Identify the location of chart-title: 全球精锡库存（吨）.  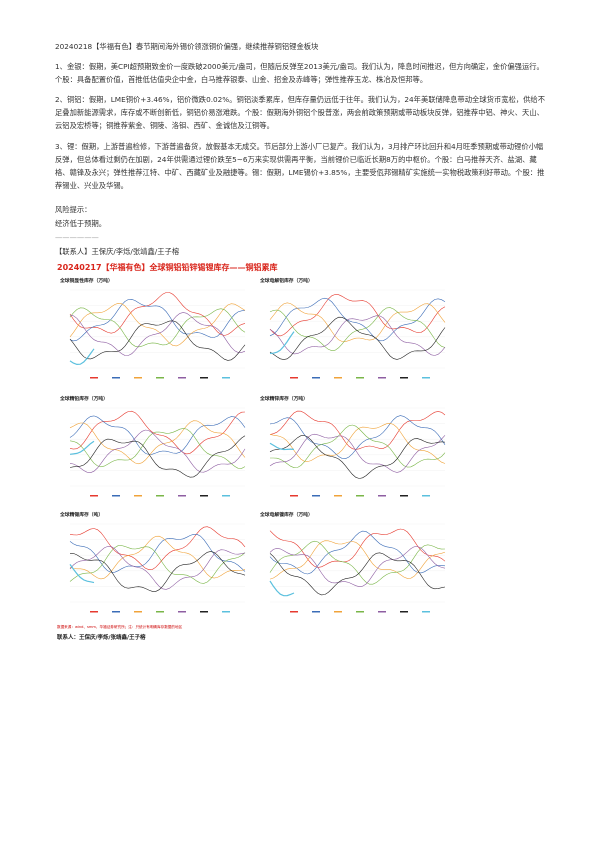
(81, 514).